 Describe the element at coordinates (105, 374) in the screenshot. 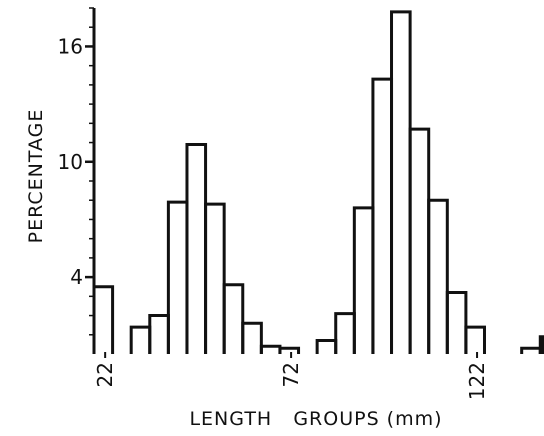

I see `x-tick-label: 22` at that location.